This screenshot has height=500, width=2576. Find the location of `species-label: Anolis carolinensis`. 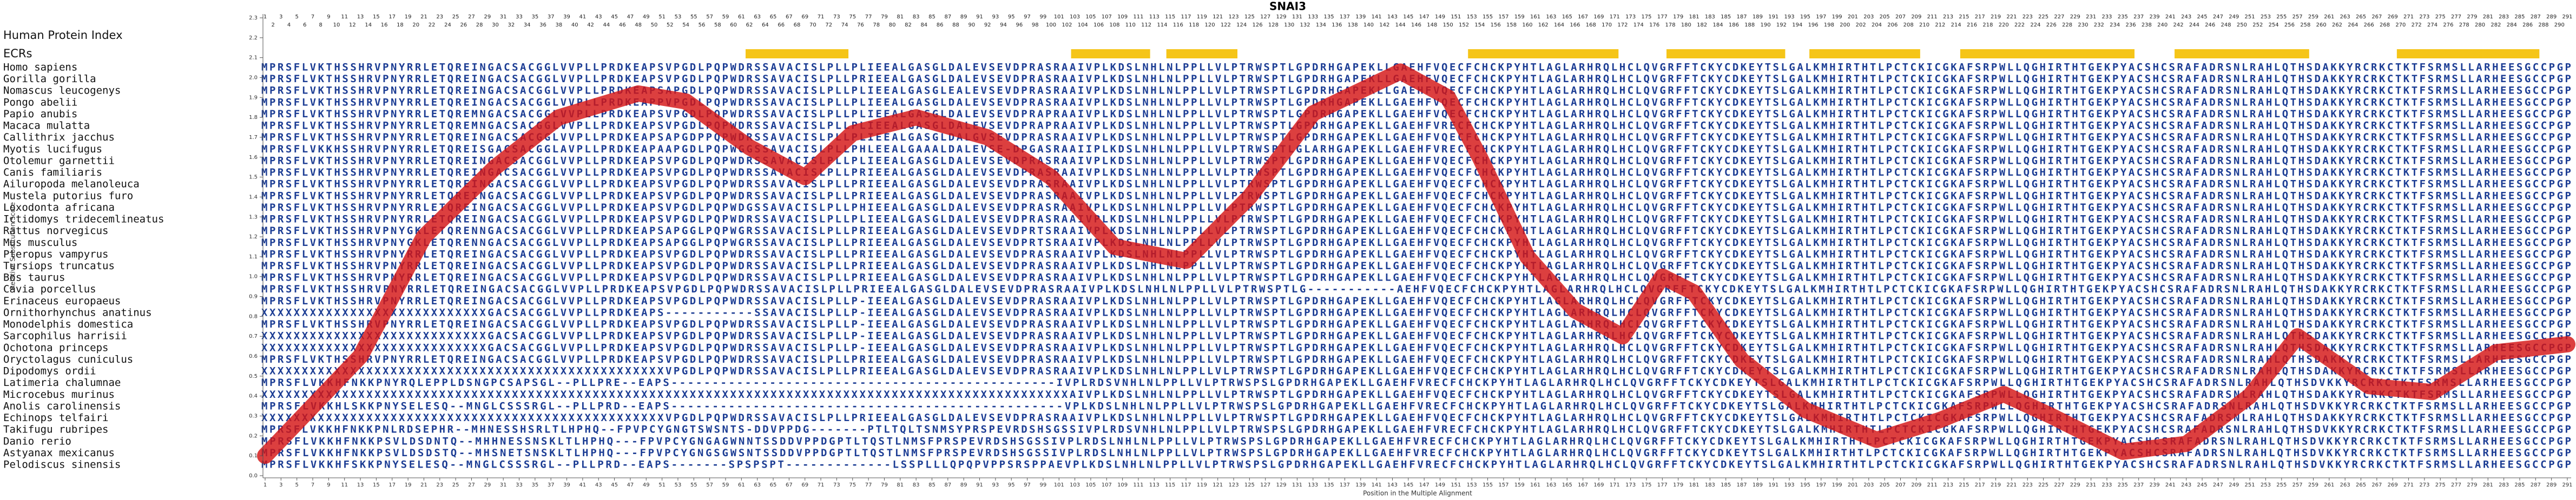

species-label: Anolis carolinensis is located at coordinates (62, 406).